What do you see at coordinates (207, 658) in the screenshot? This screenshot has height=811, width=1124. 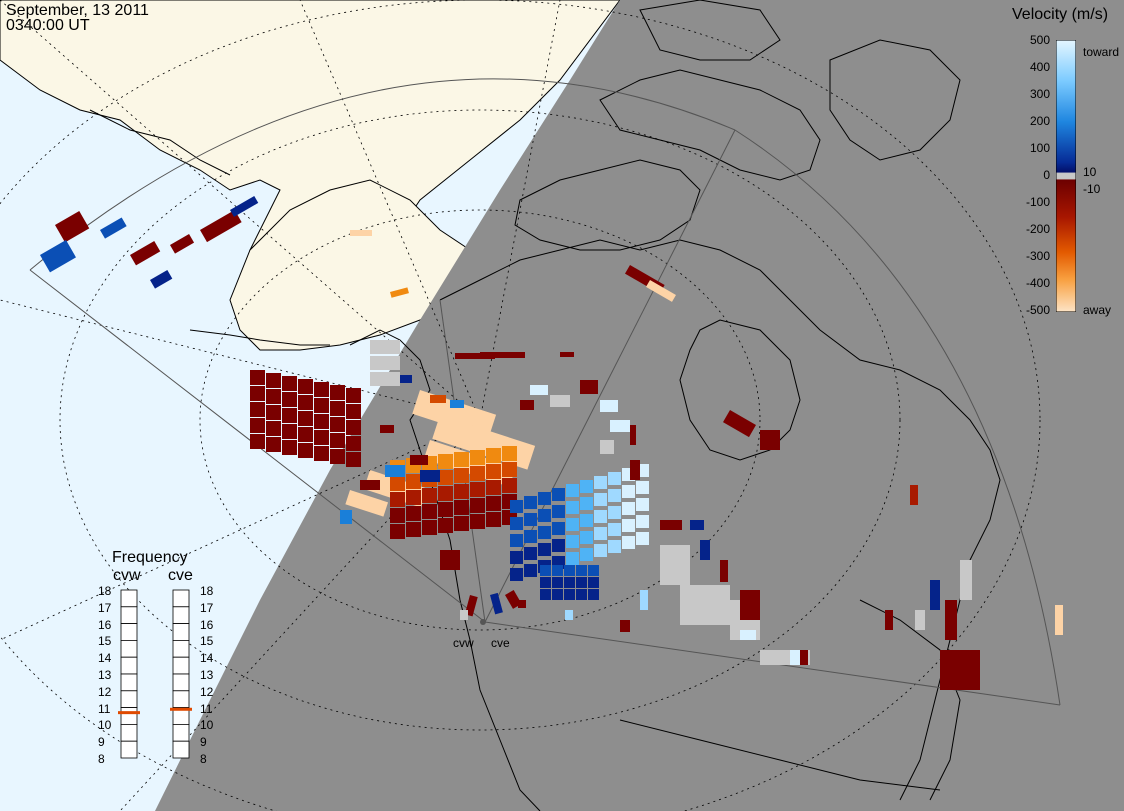 I see `frequency-scale-right: 14` at bounding box center [207, 658].